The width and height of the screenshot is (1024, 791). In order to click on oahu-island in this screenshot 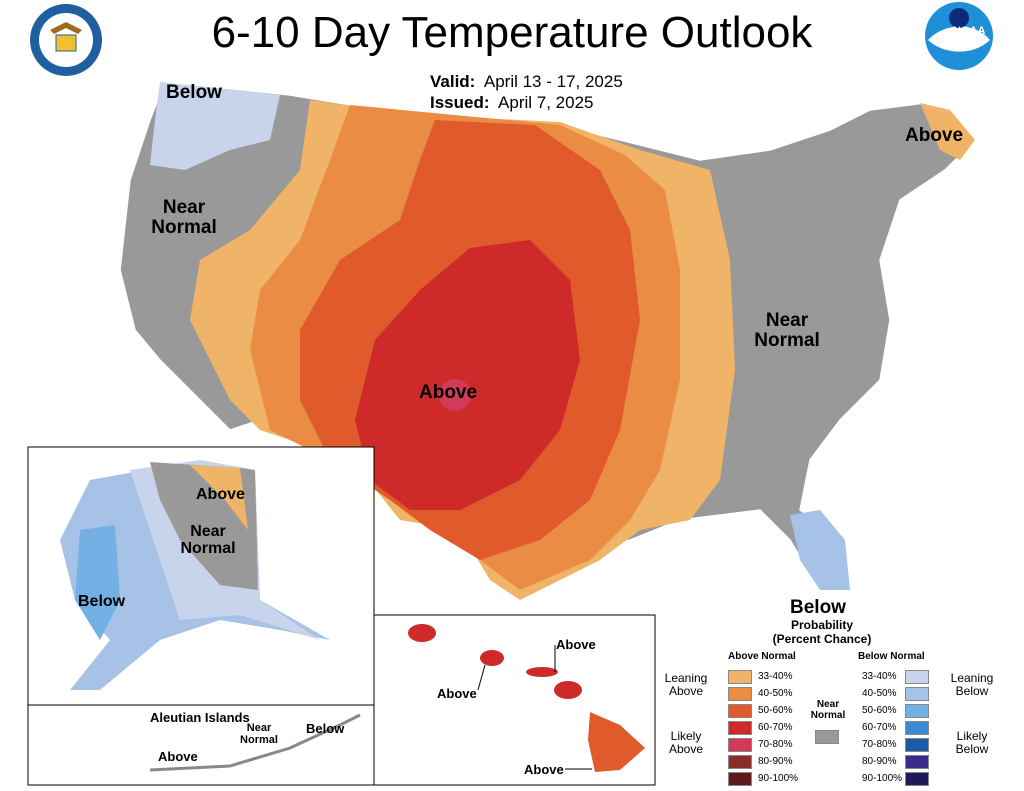, I will do `click(492, 658)`.